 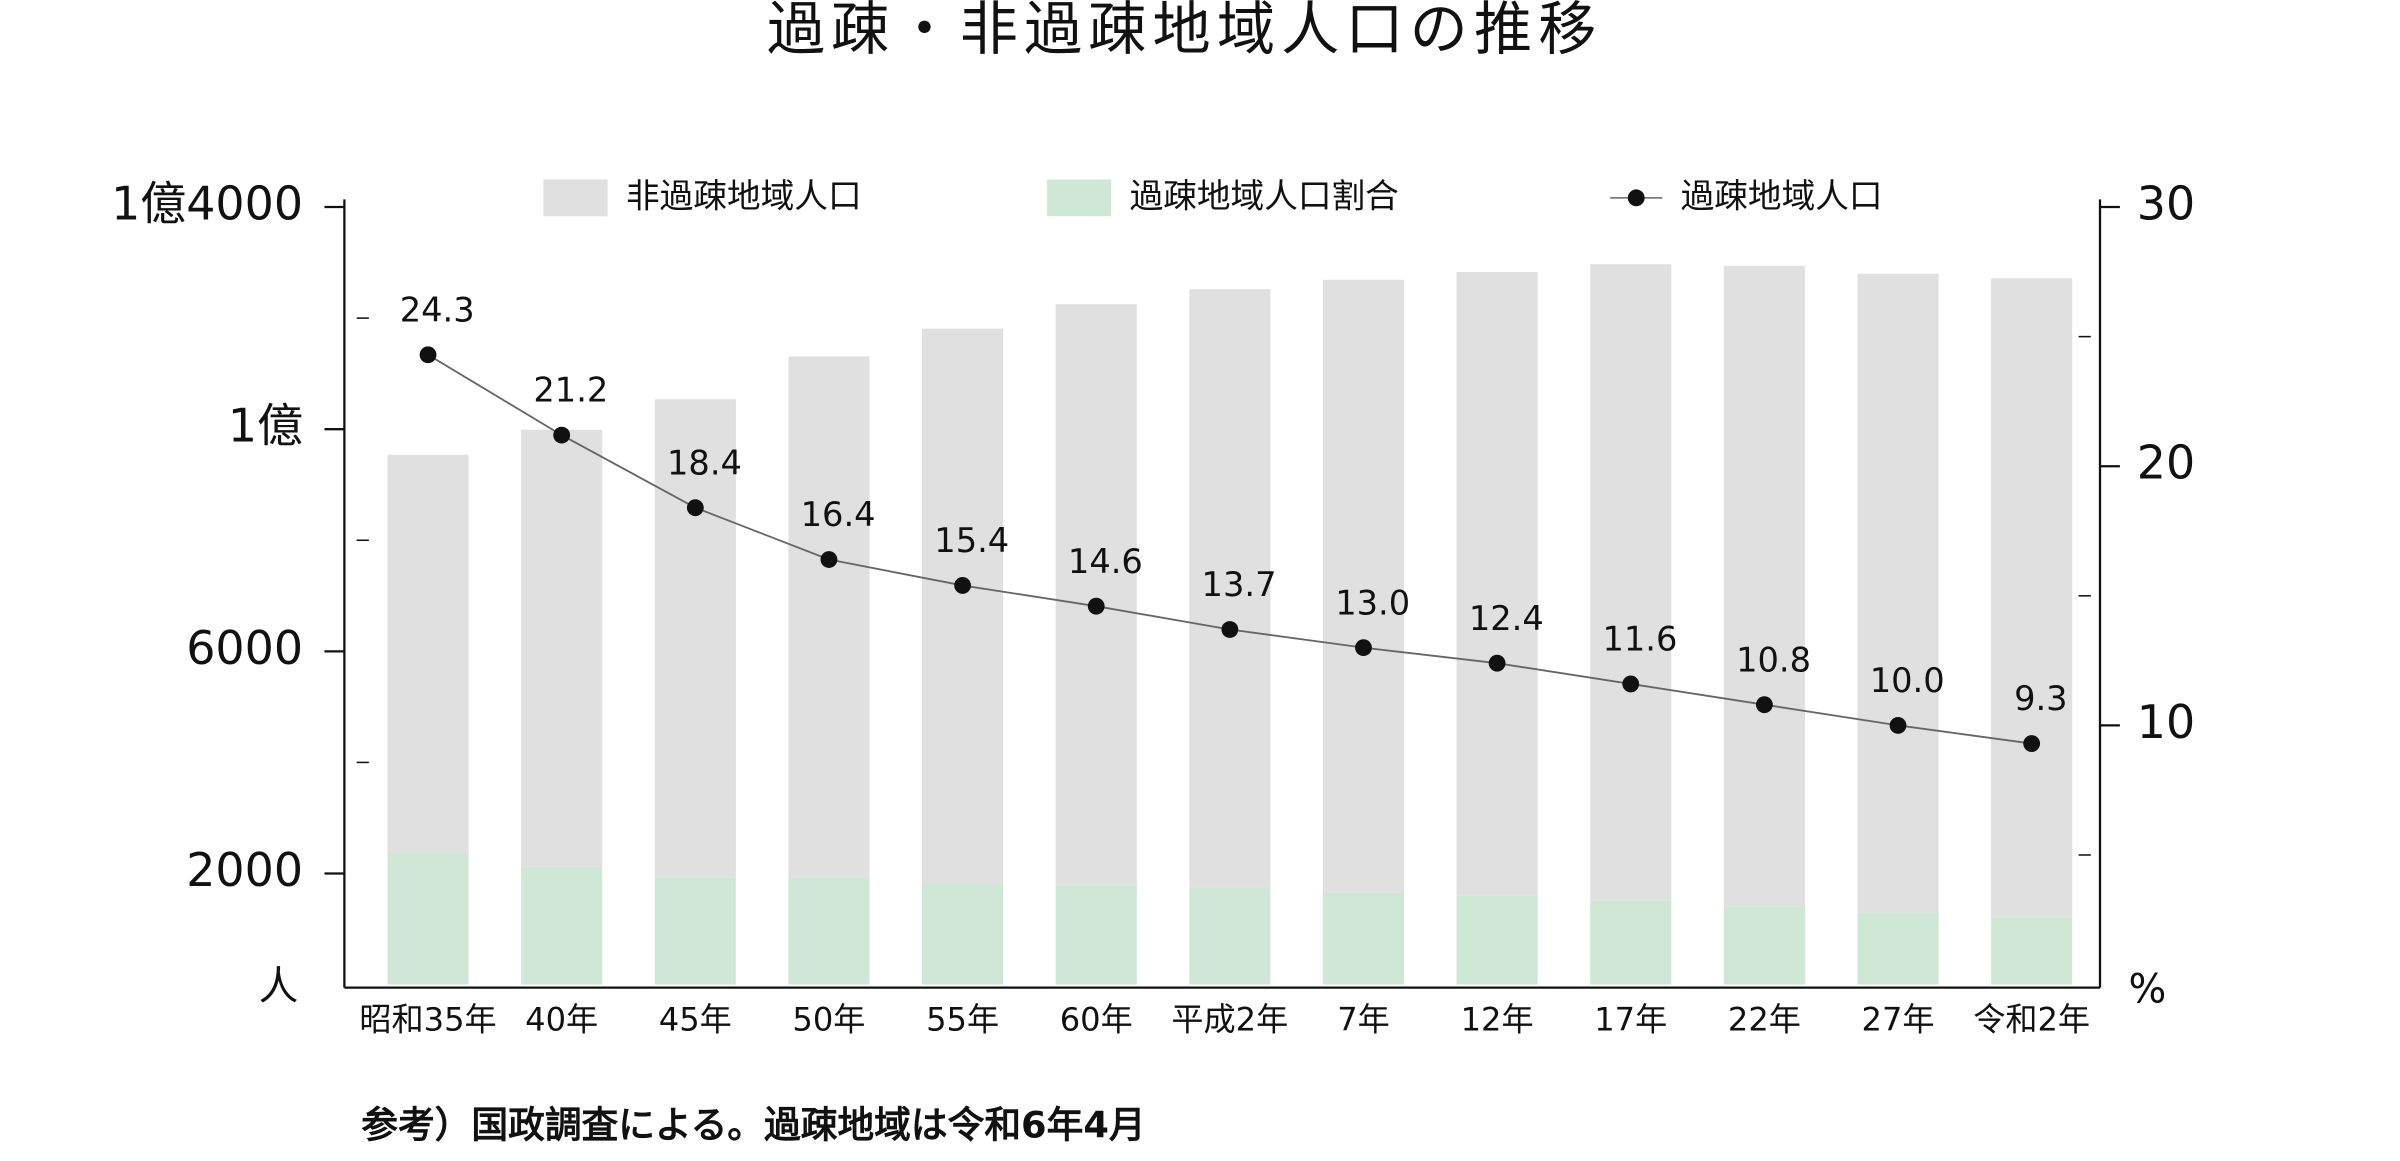 What do you see at coordinates (437, 309) in the screenshot?
I see `data-label: 24.3` at bounding box center [437, 309].